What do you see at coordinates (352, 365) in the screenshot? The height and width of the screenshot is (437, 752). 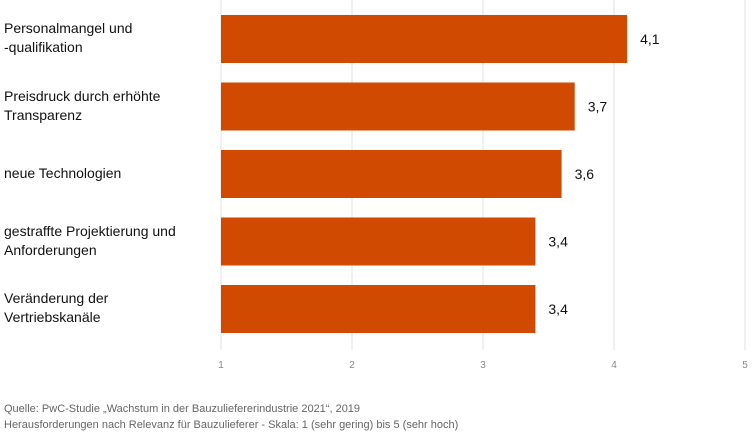 I see `tick-label-2: 2` at bounding box center [352, 365].